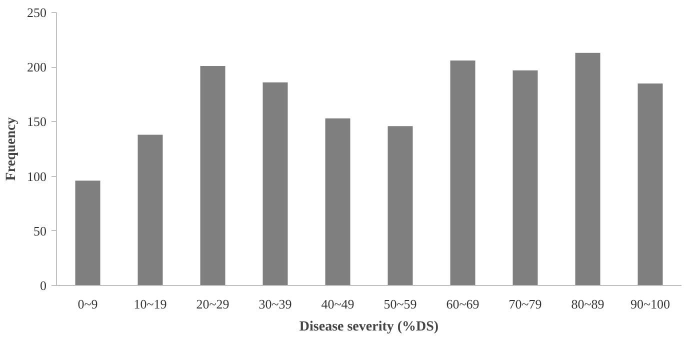 The height and width of the screenshot is (337, 691). What do you see at coordinates (369, 327) in the screenshot?
I see `x-axis-title: Disease severity (%DS)` at bounding box center [369, 327].